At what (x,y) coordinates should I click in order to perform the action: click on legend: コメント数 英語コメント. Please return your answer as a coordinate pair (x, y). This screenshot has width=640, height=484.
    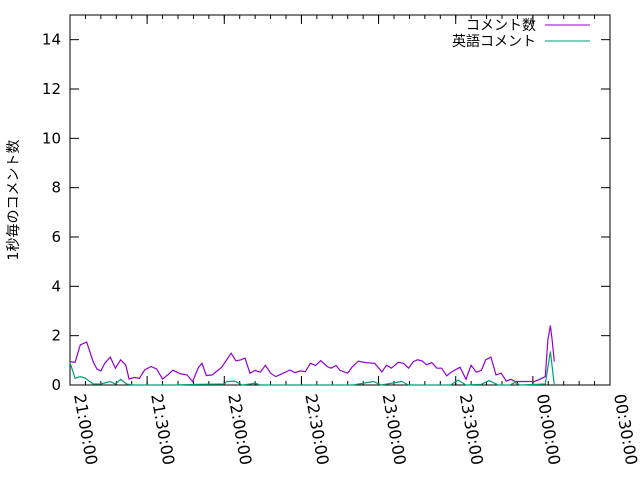
    Looking at the image, I should click on (521, 34).